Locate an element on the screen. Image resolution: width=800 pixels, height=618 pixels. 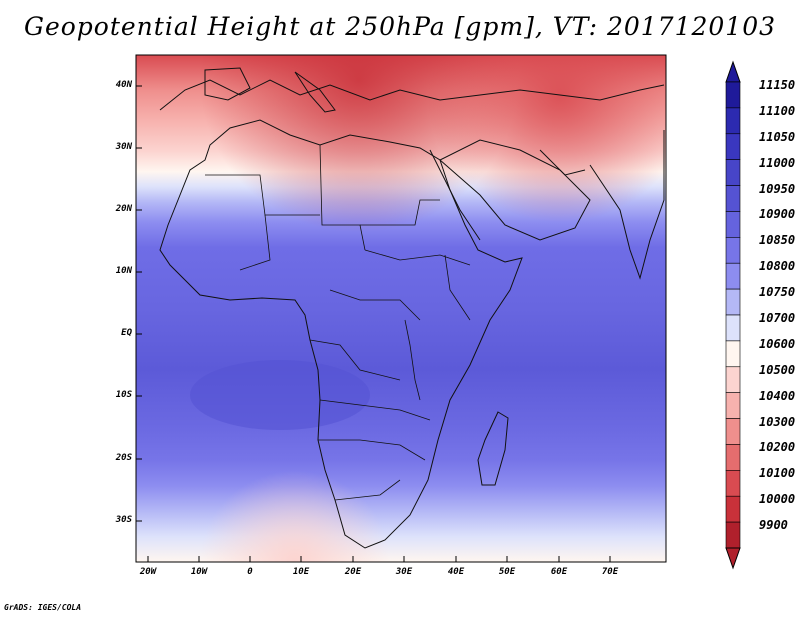
red-sea is located at coordinates (455, 195).